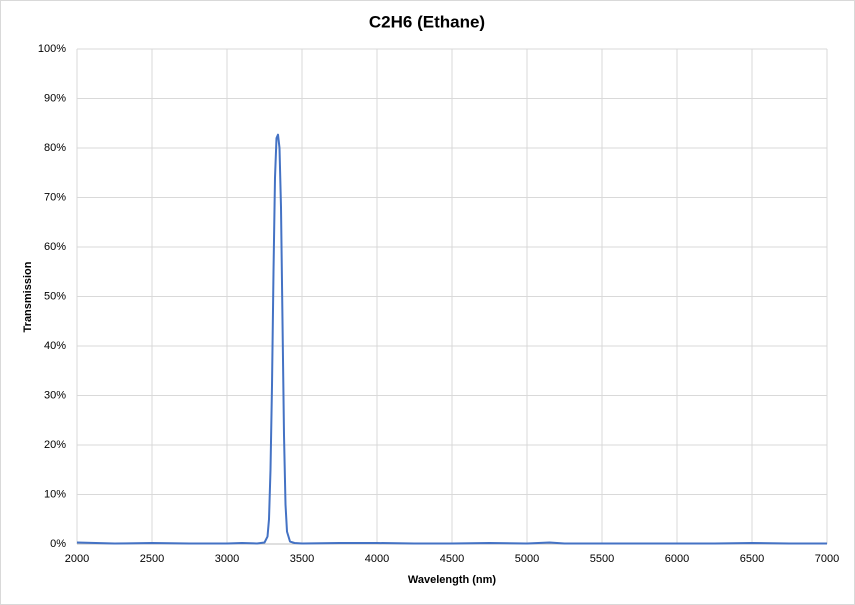 The width and height of the screenshot is (855, 605). Describe the element at coordinates (527, 559) in the screenshot. I see `x-tick-label: 5000` at that location.